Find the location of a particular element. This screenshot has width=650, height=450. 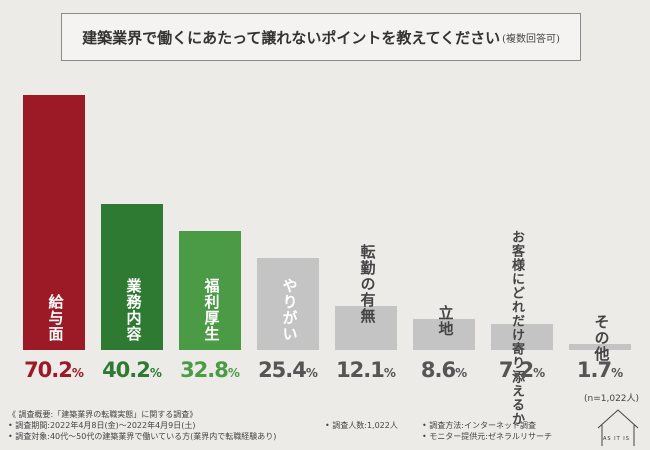

value-label-1: 40.2% is located at coordinates (132, 370).